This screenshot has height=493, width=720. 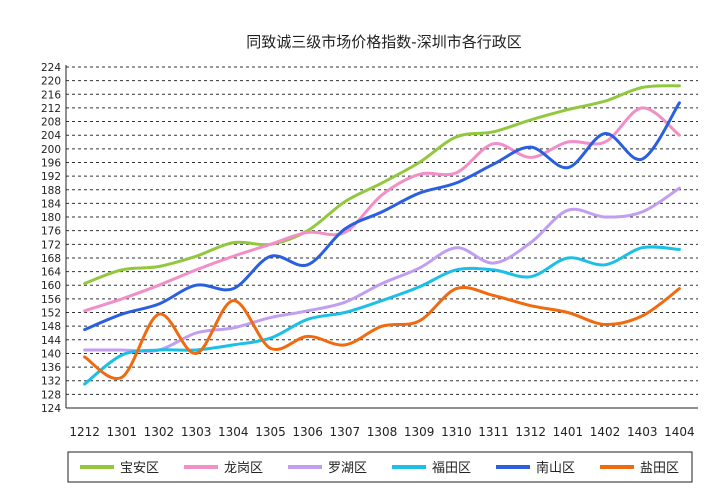 I want to click on legend-label-6: 盐田区, so click(x=659, y=468).